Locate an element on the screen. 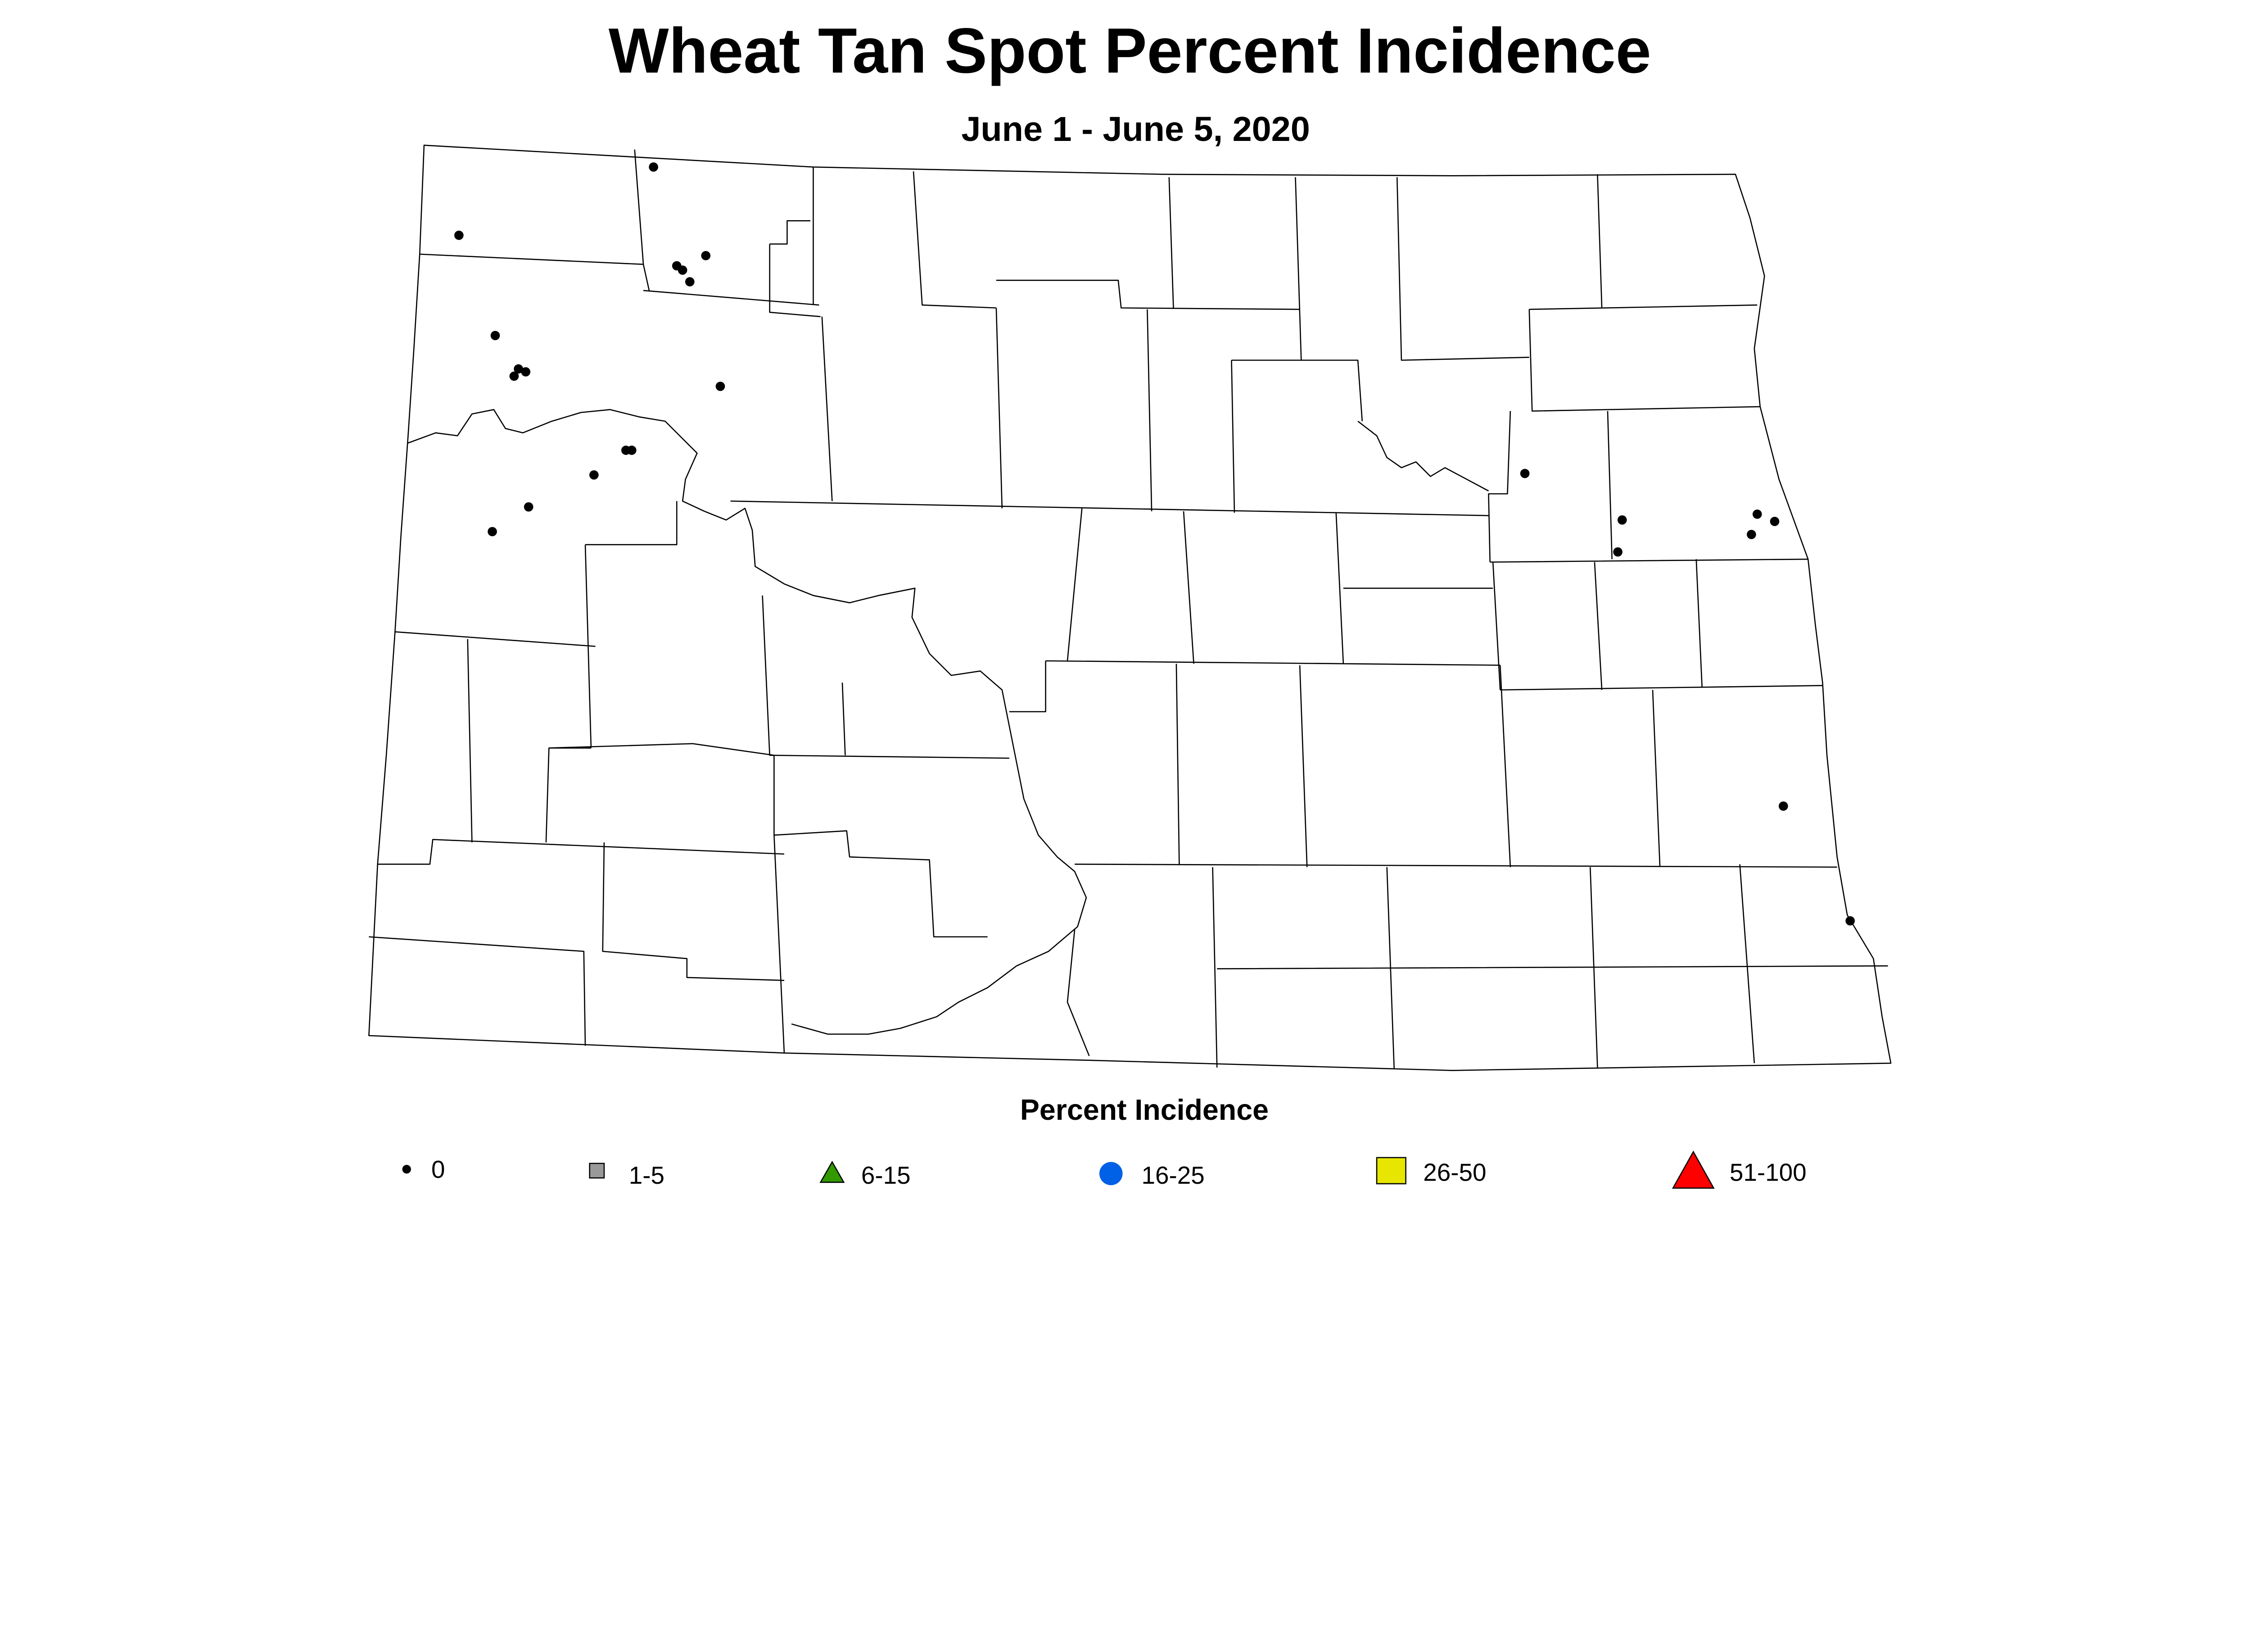 The width and height of the screenshot is (2251, 1652). legend-label-6-15: 6-15 is located at coordinates (886, 1175).